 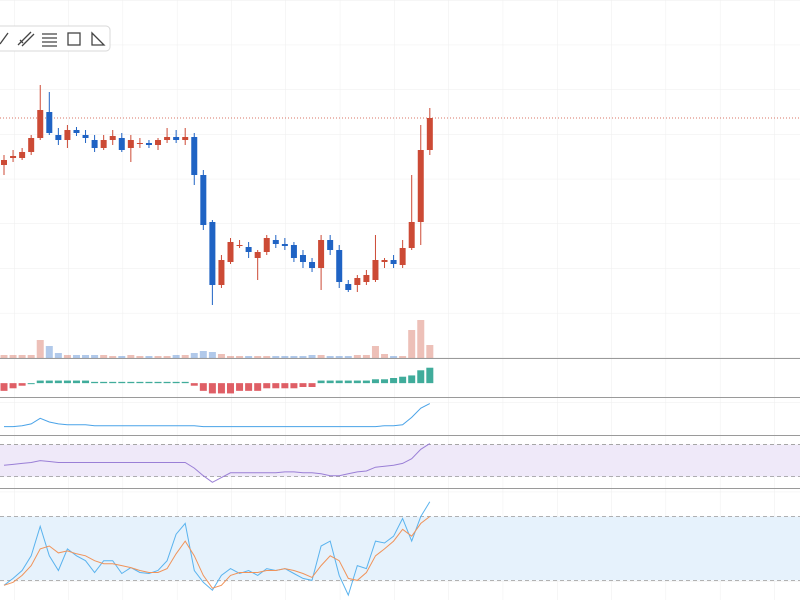 I want to click on drawing-toolbar, so click(x=55, y=38).